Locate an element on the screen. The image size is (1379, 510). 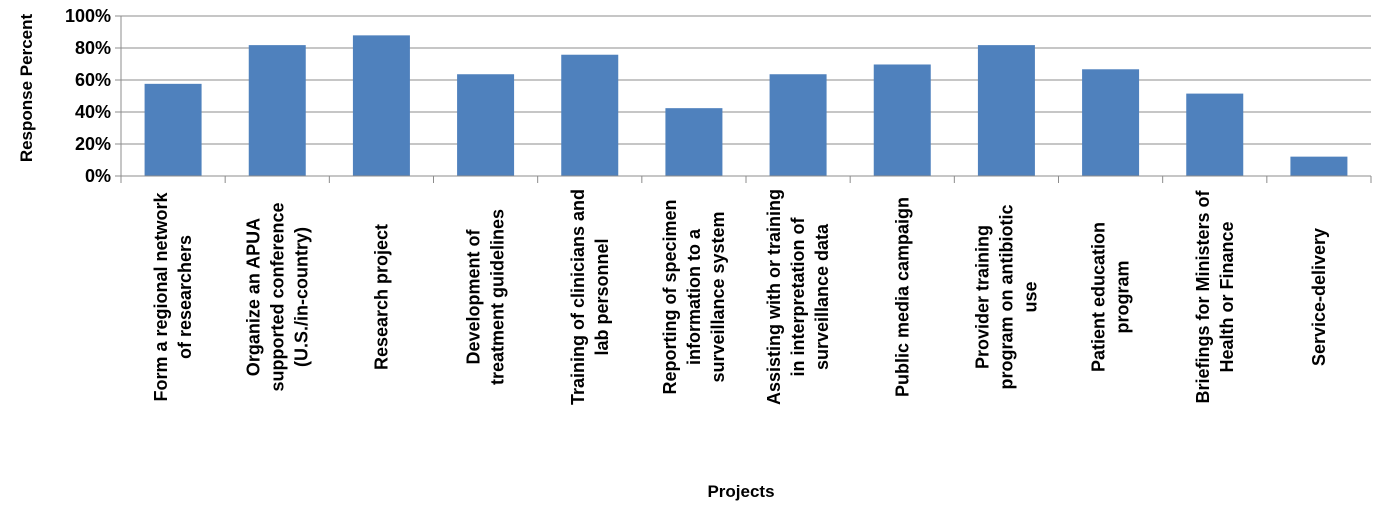
x-tick-label-line: Health or Finance is located at coordinates (1227, 296).